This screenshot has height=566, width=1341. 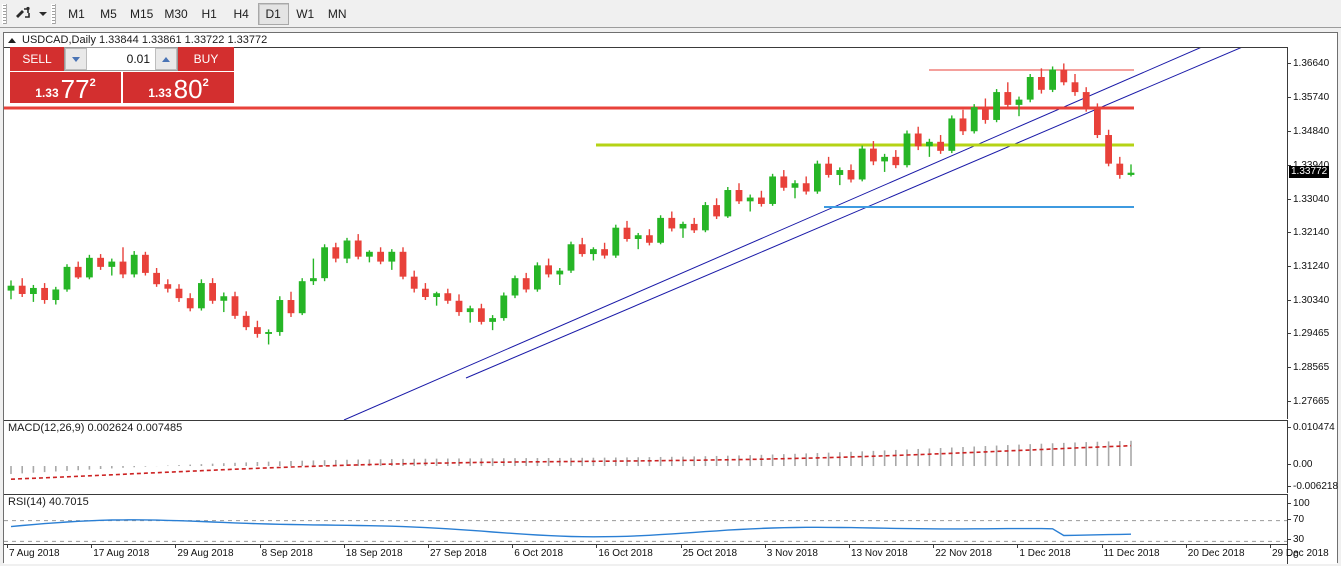 What do you see at coordinates (1296, 519) in the screenshot?
I see `rsi-tick-1: 70` at bounding box center [1296, 519].